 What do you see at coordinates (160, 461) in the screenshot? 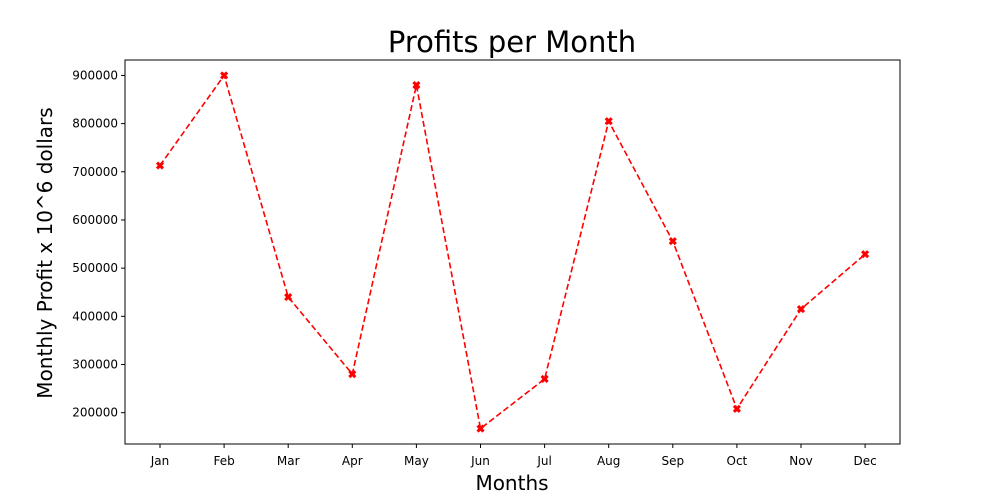
I see `x-tick-label: Jan` at bounding box center [160, 461].